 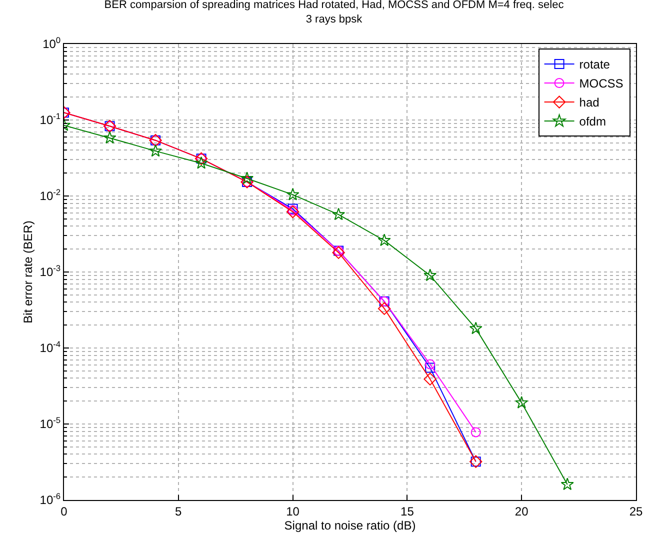 I want to click on y-tick-label: 10$^{0}$, so click(x=51, y=43).